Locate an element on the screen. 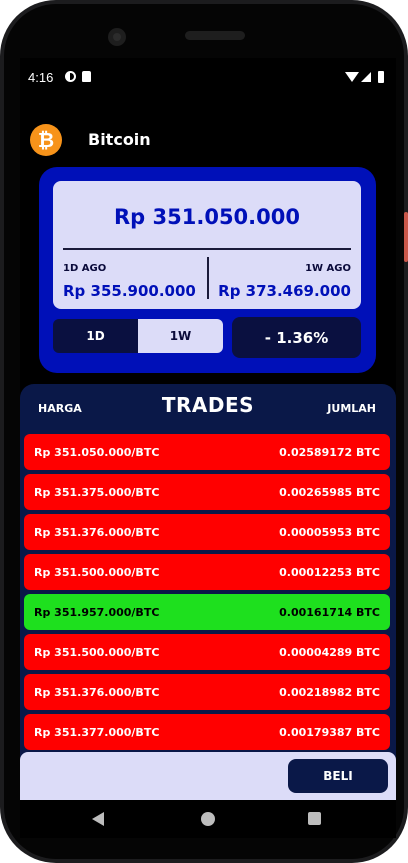  tab-1w: 1W is located at coordinates (180, 336).